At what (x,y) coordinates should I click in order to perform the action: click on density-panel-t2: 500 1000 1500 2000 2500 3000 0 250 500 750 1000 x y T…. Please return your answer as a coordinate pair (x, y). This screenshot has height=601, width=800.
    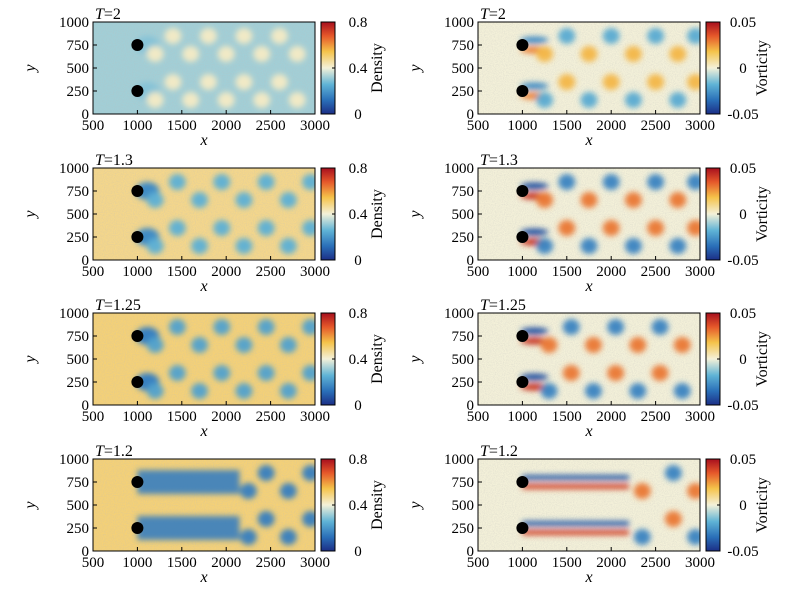
    Looking at the image, I should click on (204, 77).